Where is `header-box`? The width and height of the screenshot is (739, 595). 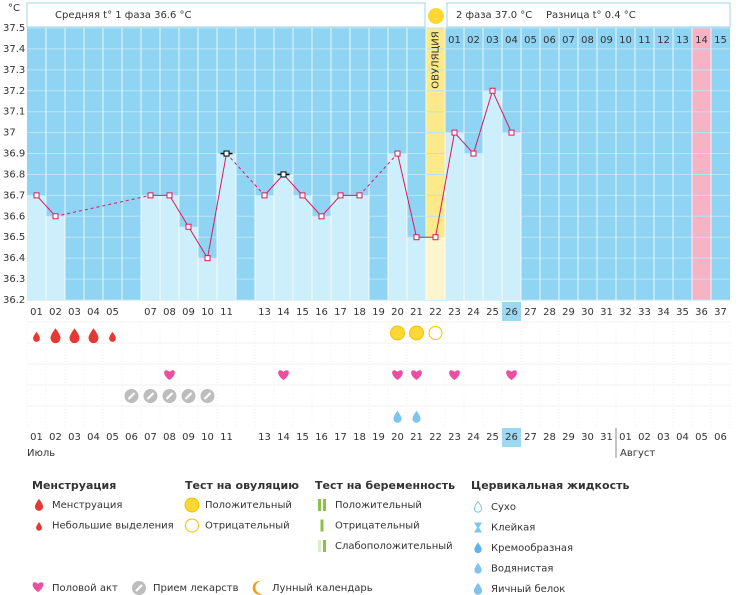 header-box is located at coordinates (588, 15).